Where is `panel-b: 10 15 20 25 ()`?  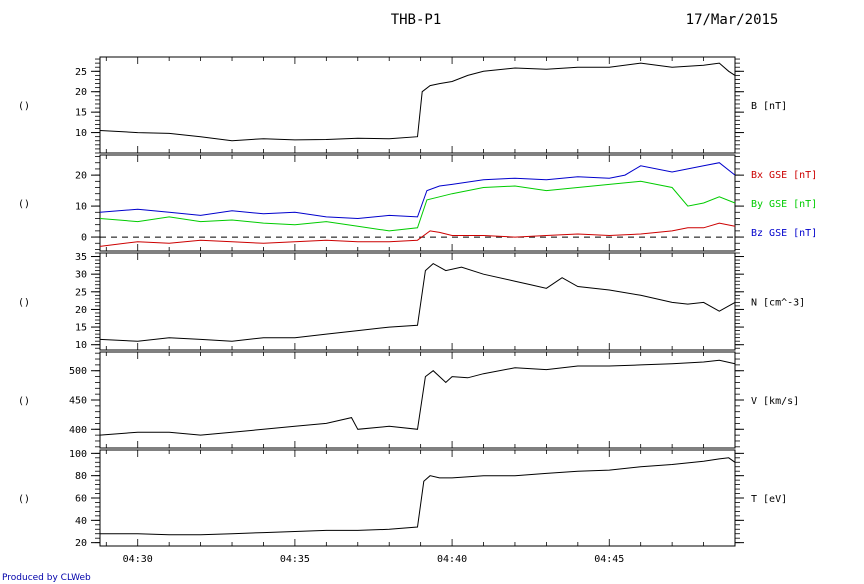
panel-b: 10 15 20 25 () is located at coordinates (381, 105).